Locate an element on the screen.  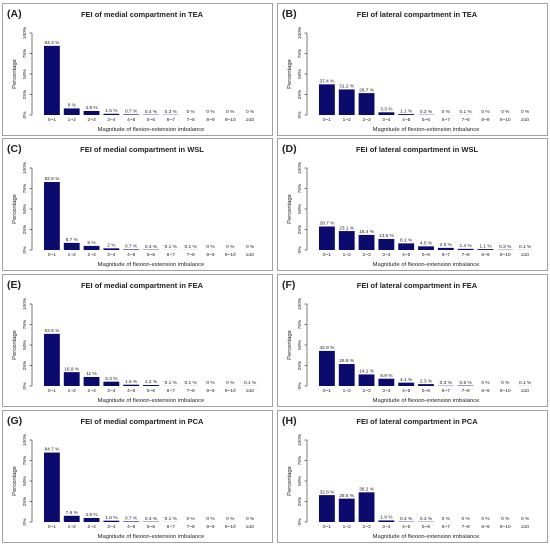
chart-title: FEI of lateral compartment in PCA is located at coordinates (417, 421).